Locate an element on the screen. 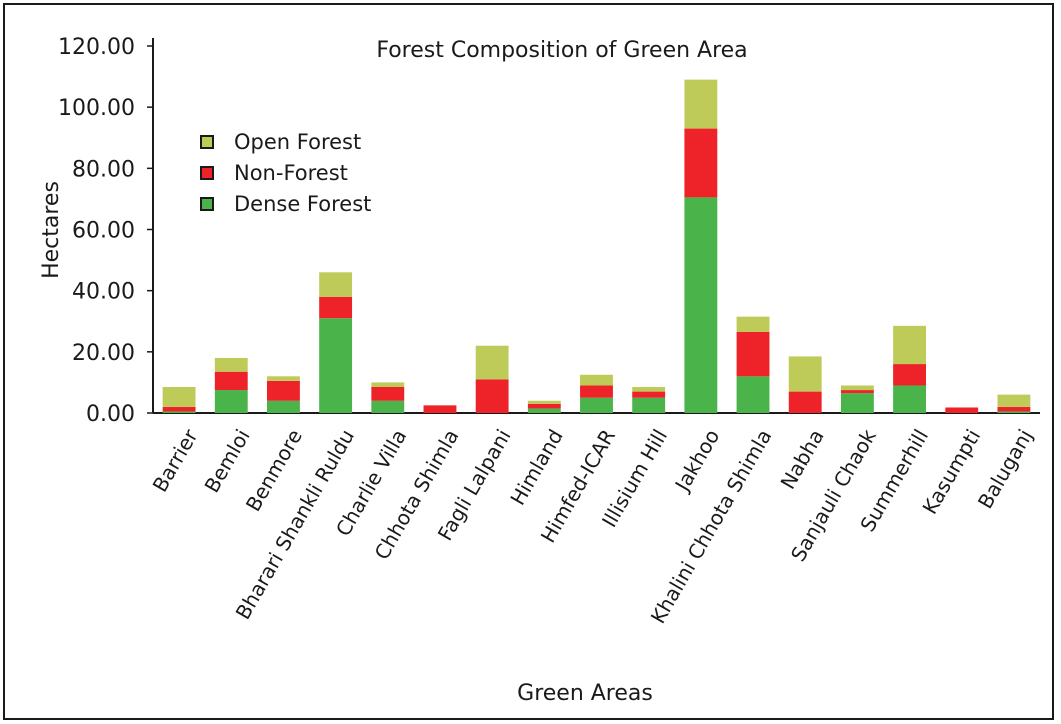 The height and width of the screenshot is (724, 1061). y-tick-label: 20.00 is located at coordinates (103, 353).